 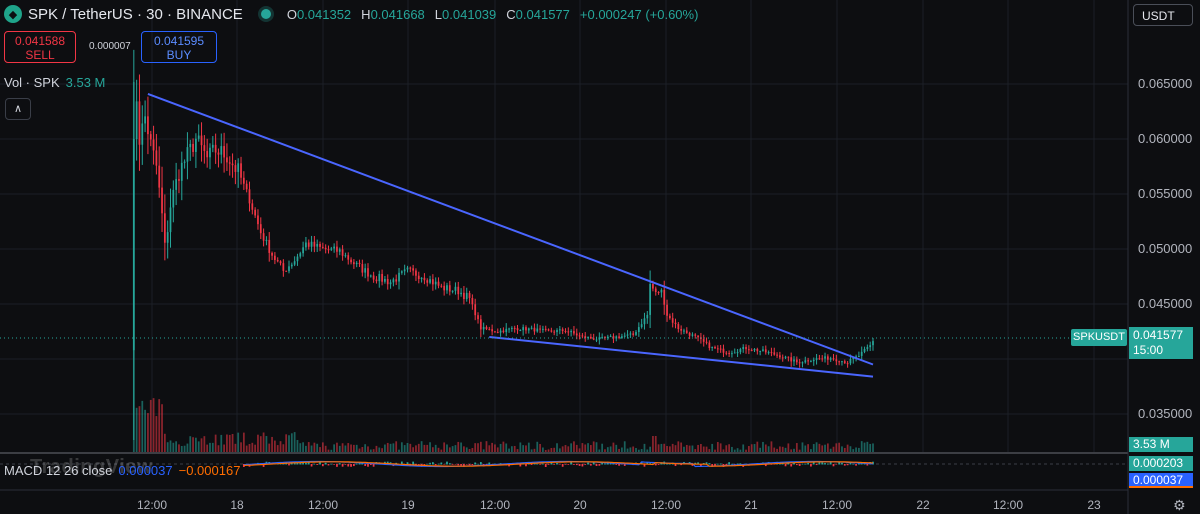 What do you see at coordinates (408, 505) in the screenshot?
I see `time-tick-label: 19` at bounding box center [408, 505].